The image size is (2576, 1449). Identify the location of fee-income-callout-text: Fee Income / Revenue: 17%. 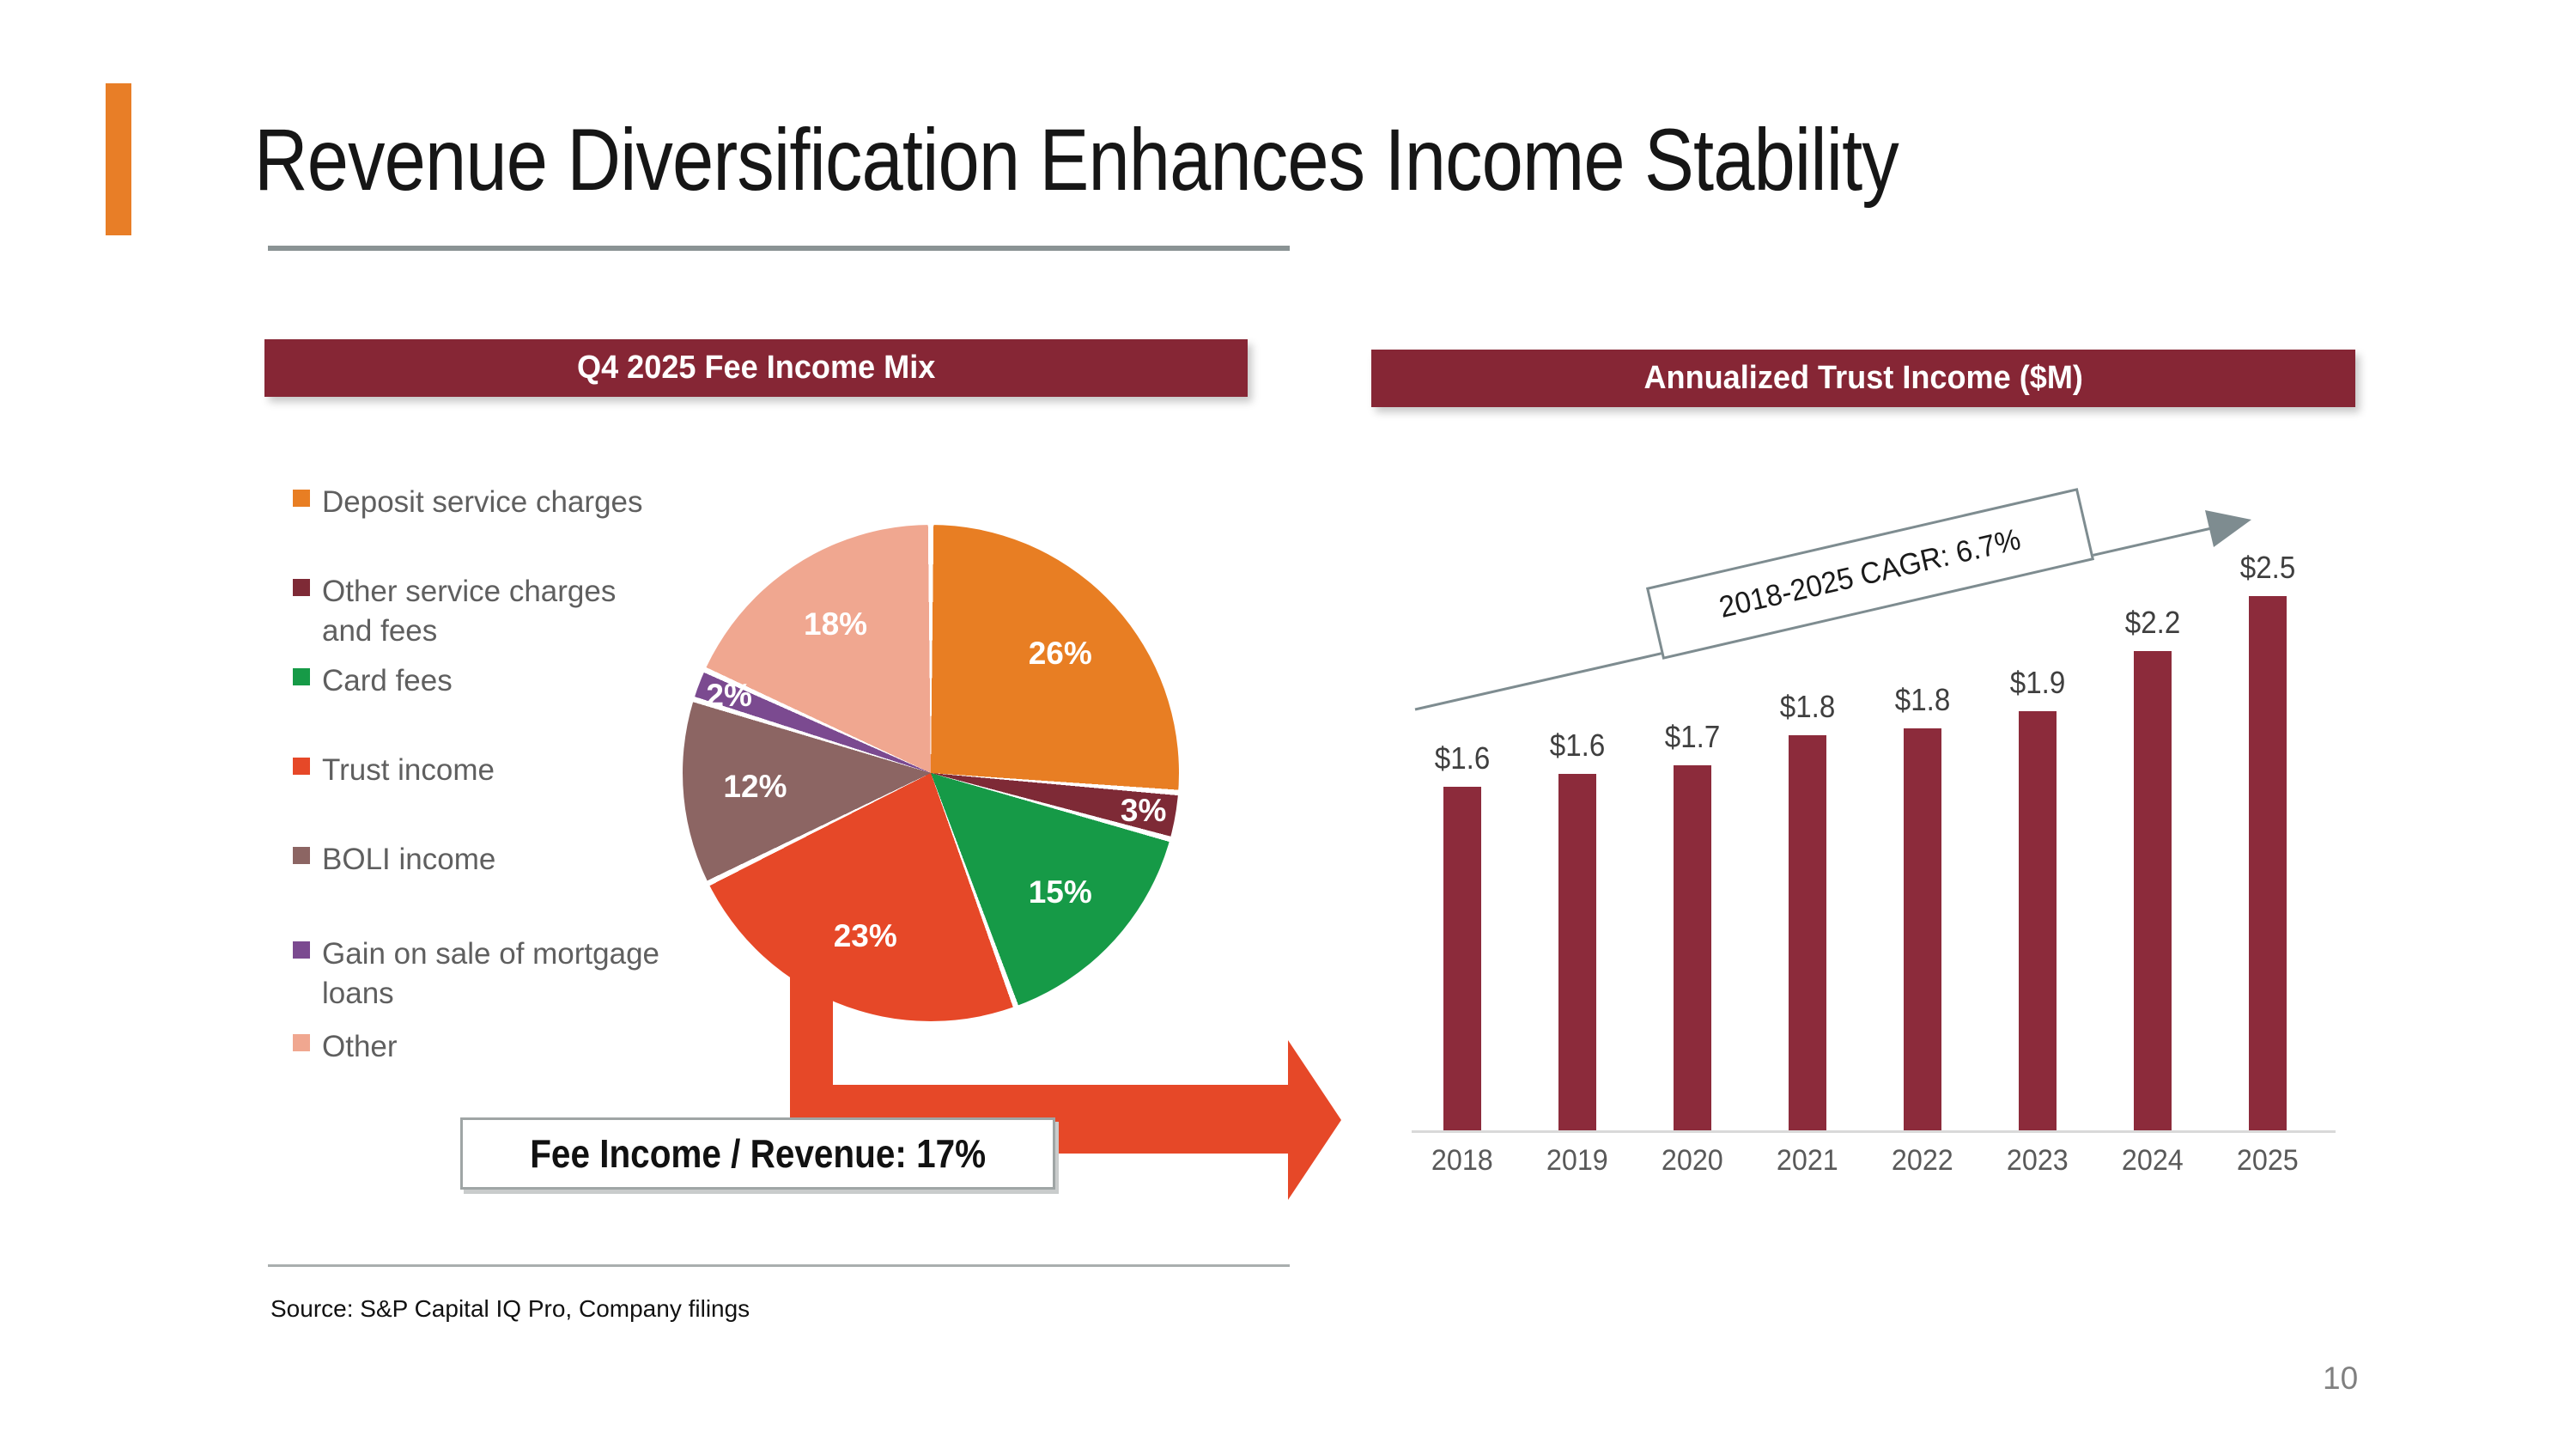
(758, 1153).